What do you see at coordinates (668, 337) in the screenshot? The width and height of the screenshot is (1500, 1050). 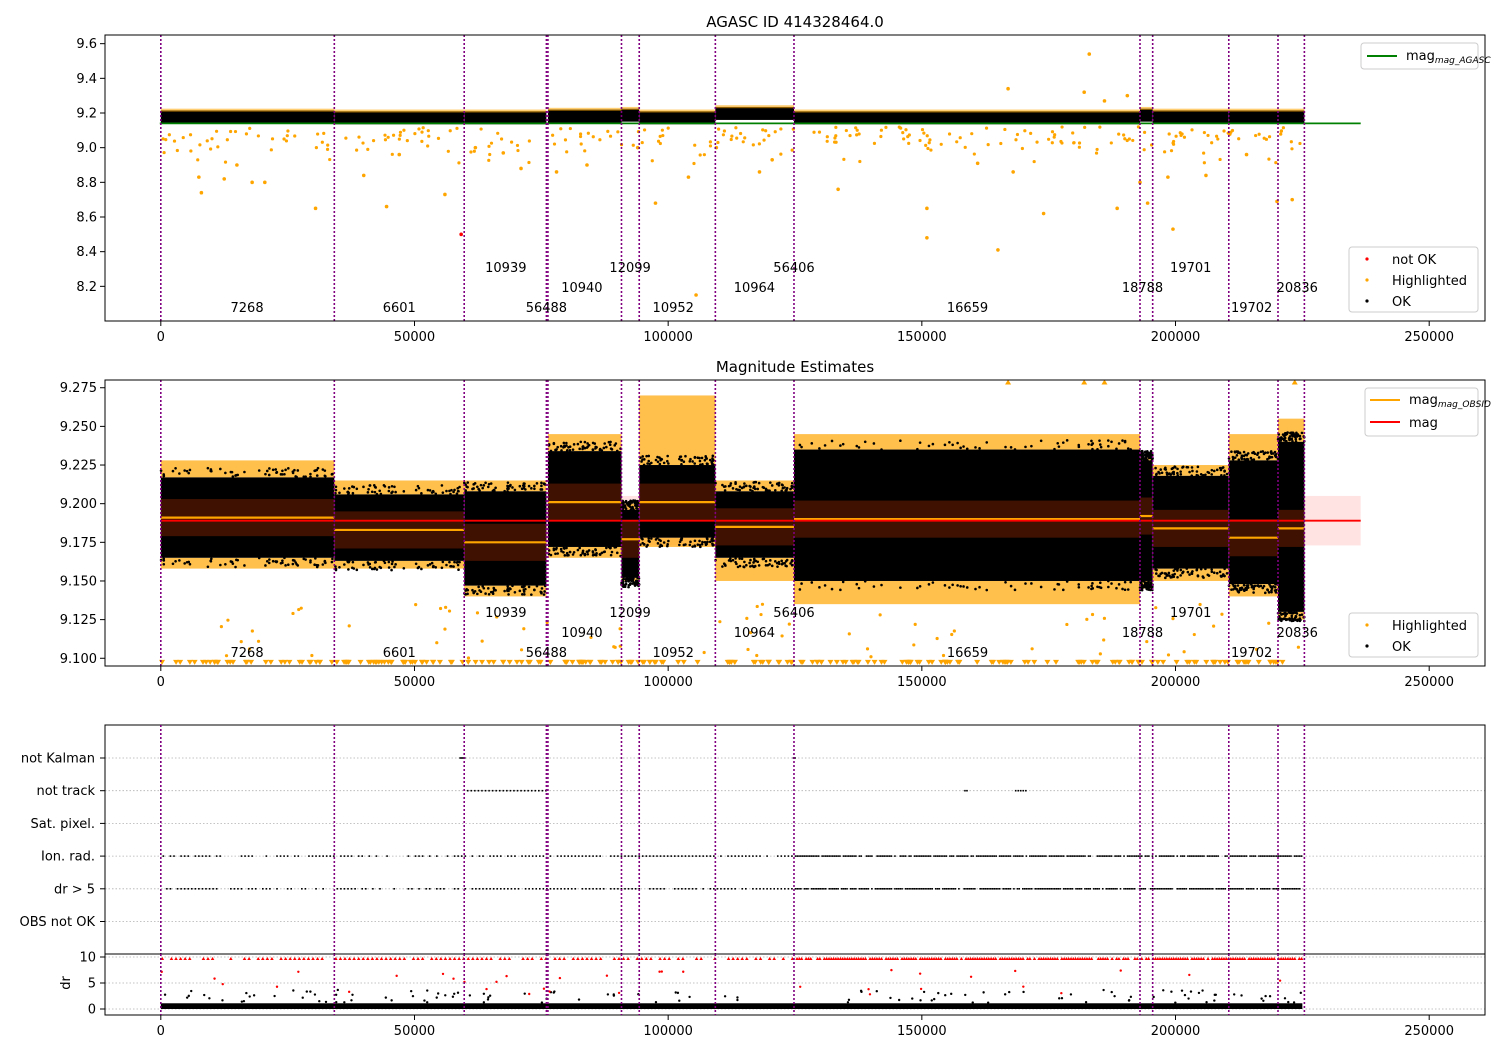 I see `x-tick-label: 100000` at bounding box center [668, 337].